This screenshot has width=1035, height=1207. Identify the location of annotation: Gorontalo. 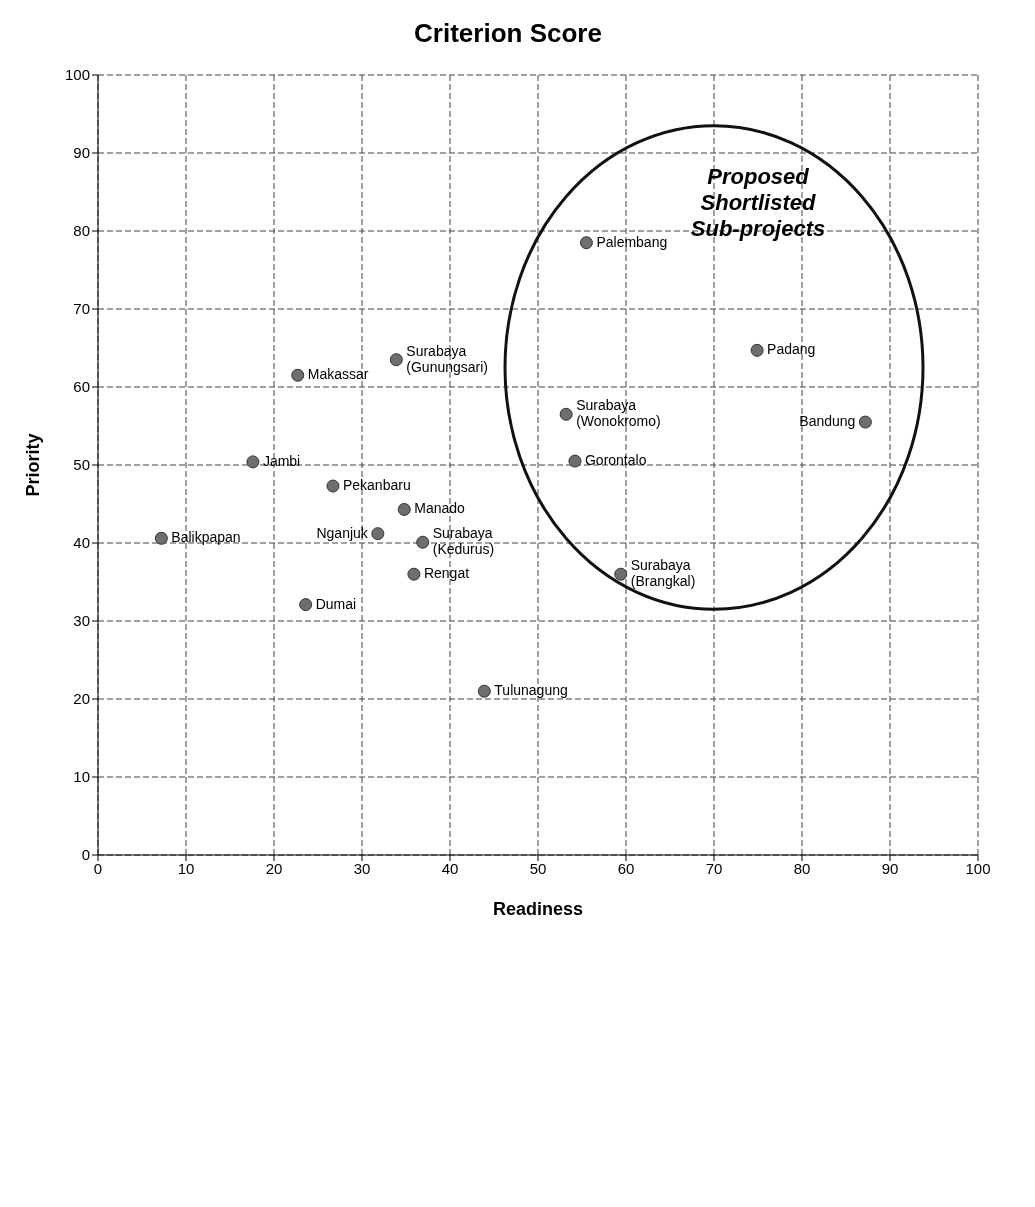
(615, 460).